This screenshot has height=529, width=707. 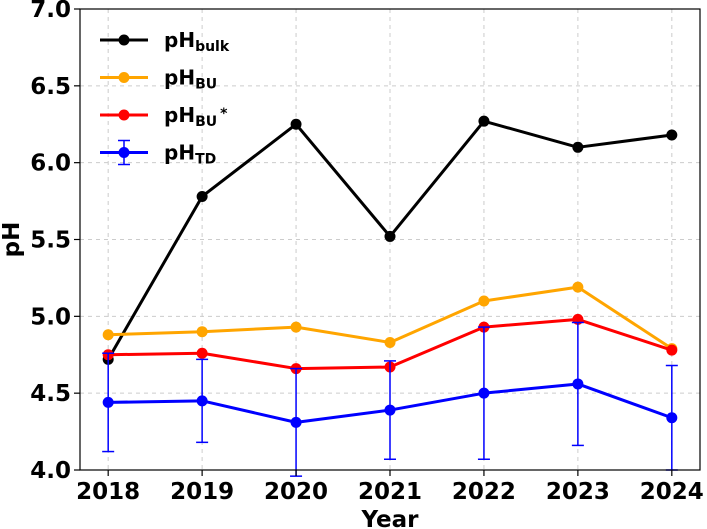 I want to click on x-tick-label: 2023, so click(x=578, y=492).